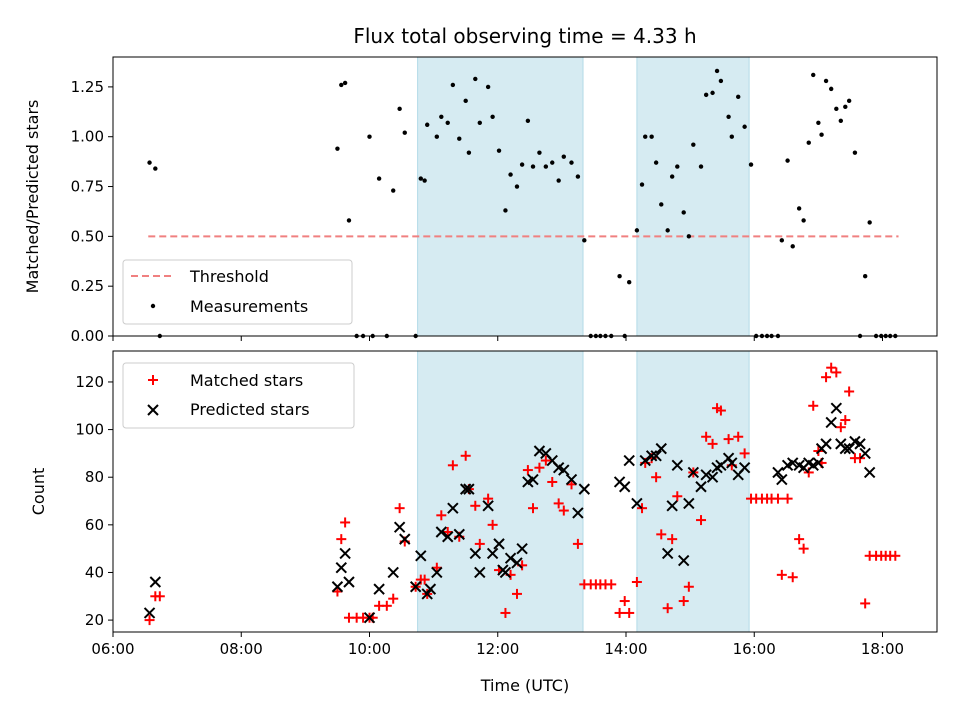 The height and width of the screenshot is (720, 960). What do you see at coordinates (246, 380) in the screenshot?
I see `legend-matched-label: Matched stars` at bounding box center [246, 380].